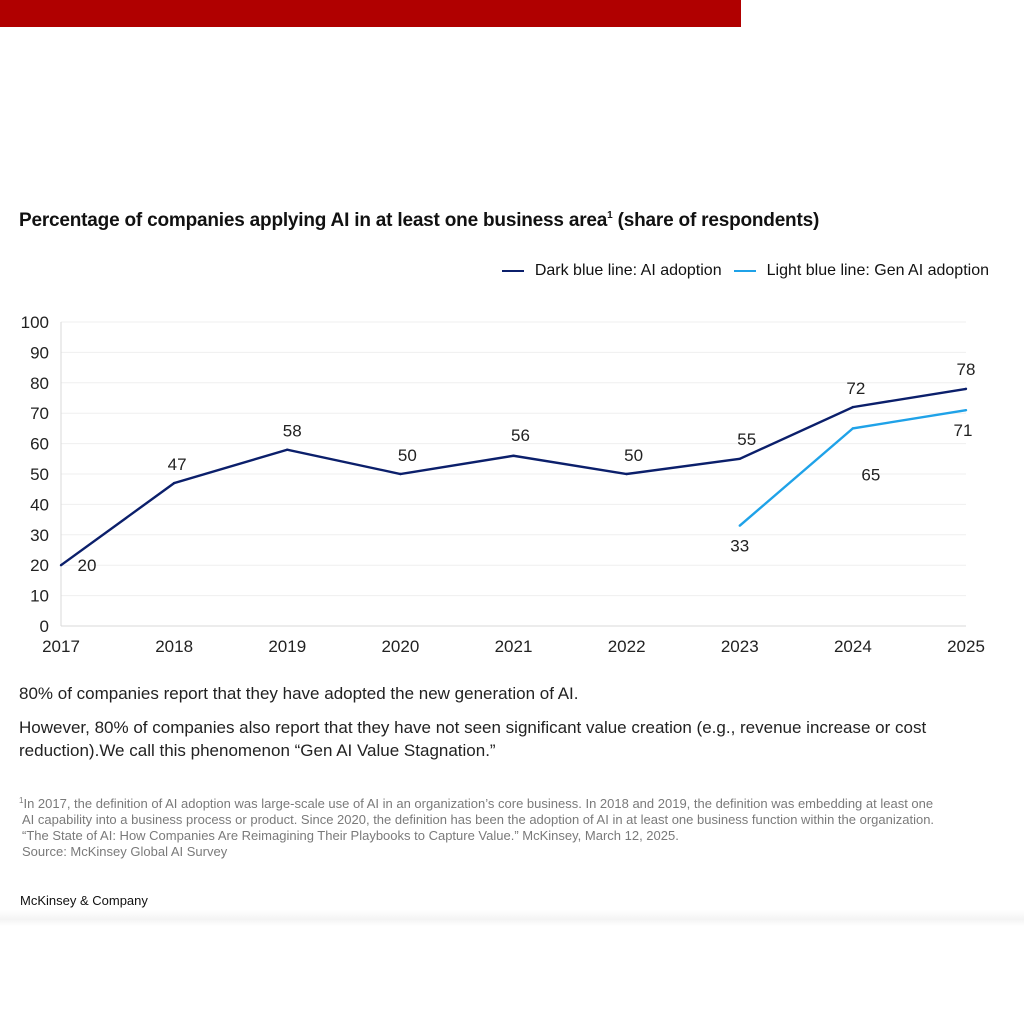  I want to click on data-point-dark-blue-line-ai-adoption-2021, so click(513, 455).